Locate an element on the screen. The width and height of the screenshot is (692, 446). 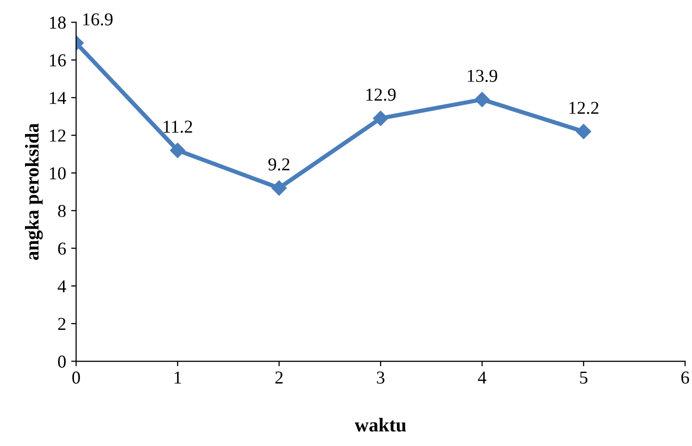
y-tick-label: 4 is located at coordinates (62, 286).